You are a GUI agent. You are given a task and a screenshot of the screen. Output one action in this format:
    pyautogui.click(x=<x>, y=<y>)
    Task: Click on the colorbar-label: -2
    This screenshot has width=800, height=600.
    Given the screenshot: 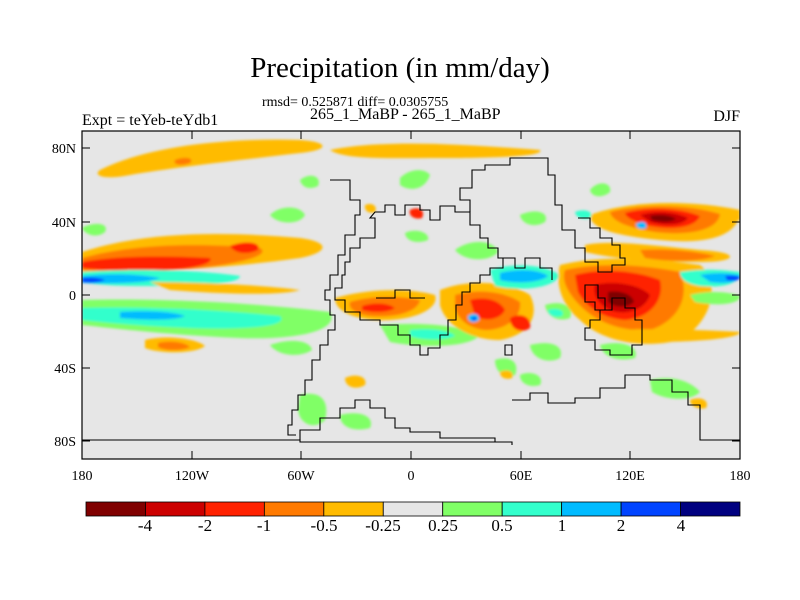 What is the action you would take?
    pyautogui.click(x=205, y=525)
    